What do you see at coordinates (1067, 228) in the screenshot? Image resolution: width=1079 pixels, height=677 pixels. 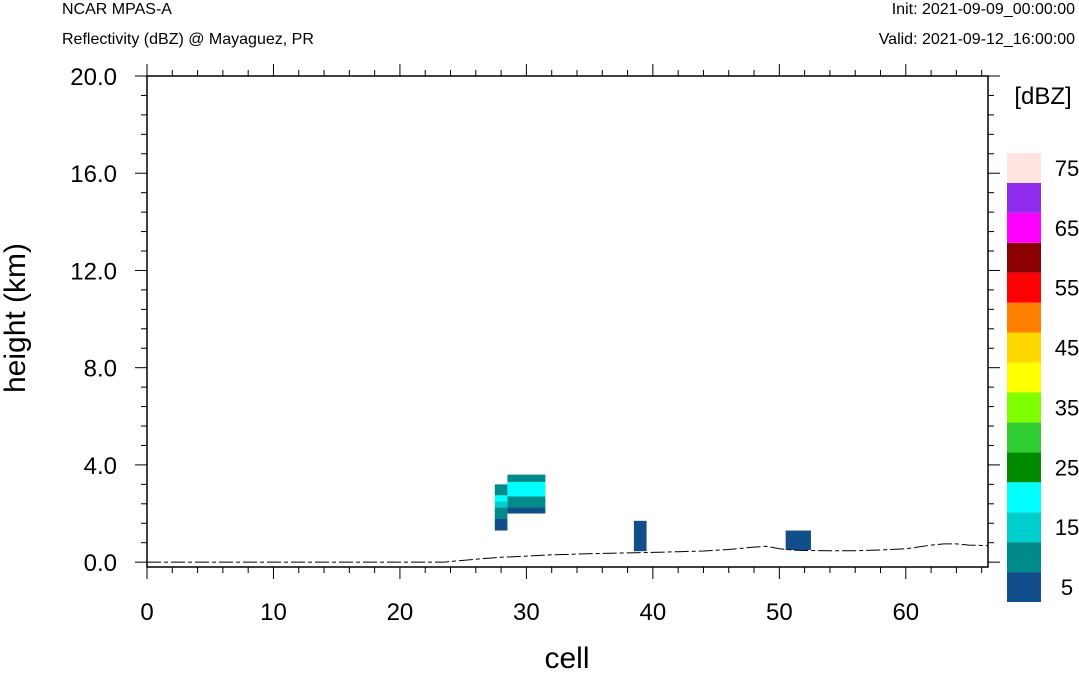 I see `colorbar-tick-label: 65` at bounding box center [1067, 228].